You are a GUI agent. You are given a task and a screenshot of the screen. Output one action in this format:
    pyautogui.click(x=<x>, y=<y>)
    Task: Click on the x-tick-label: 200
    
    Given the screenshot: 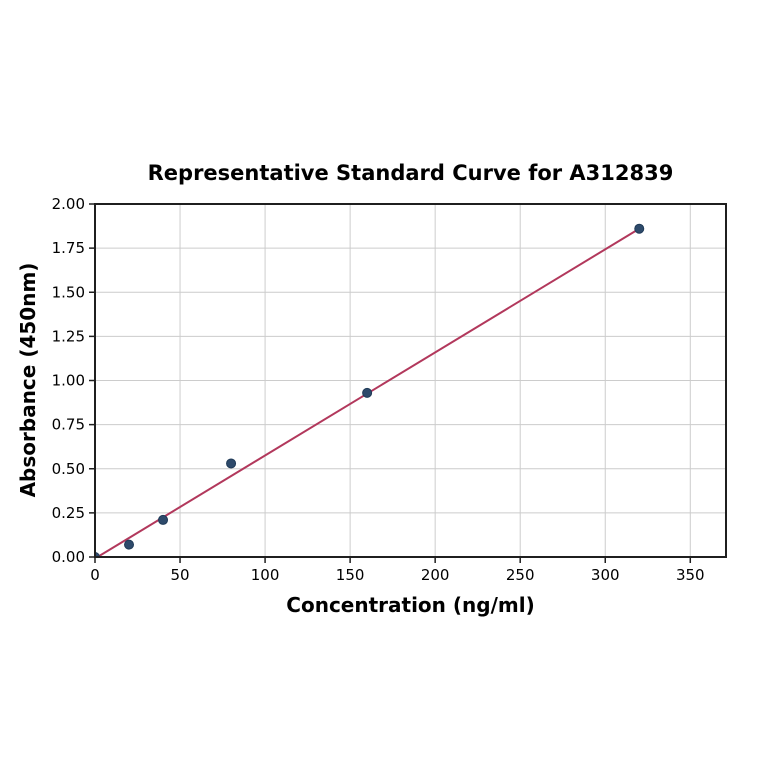 What is the action you would take?
    pyautogui.click(x=435, y=575)
    